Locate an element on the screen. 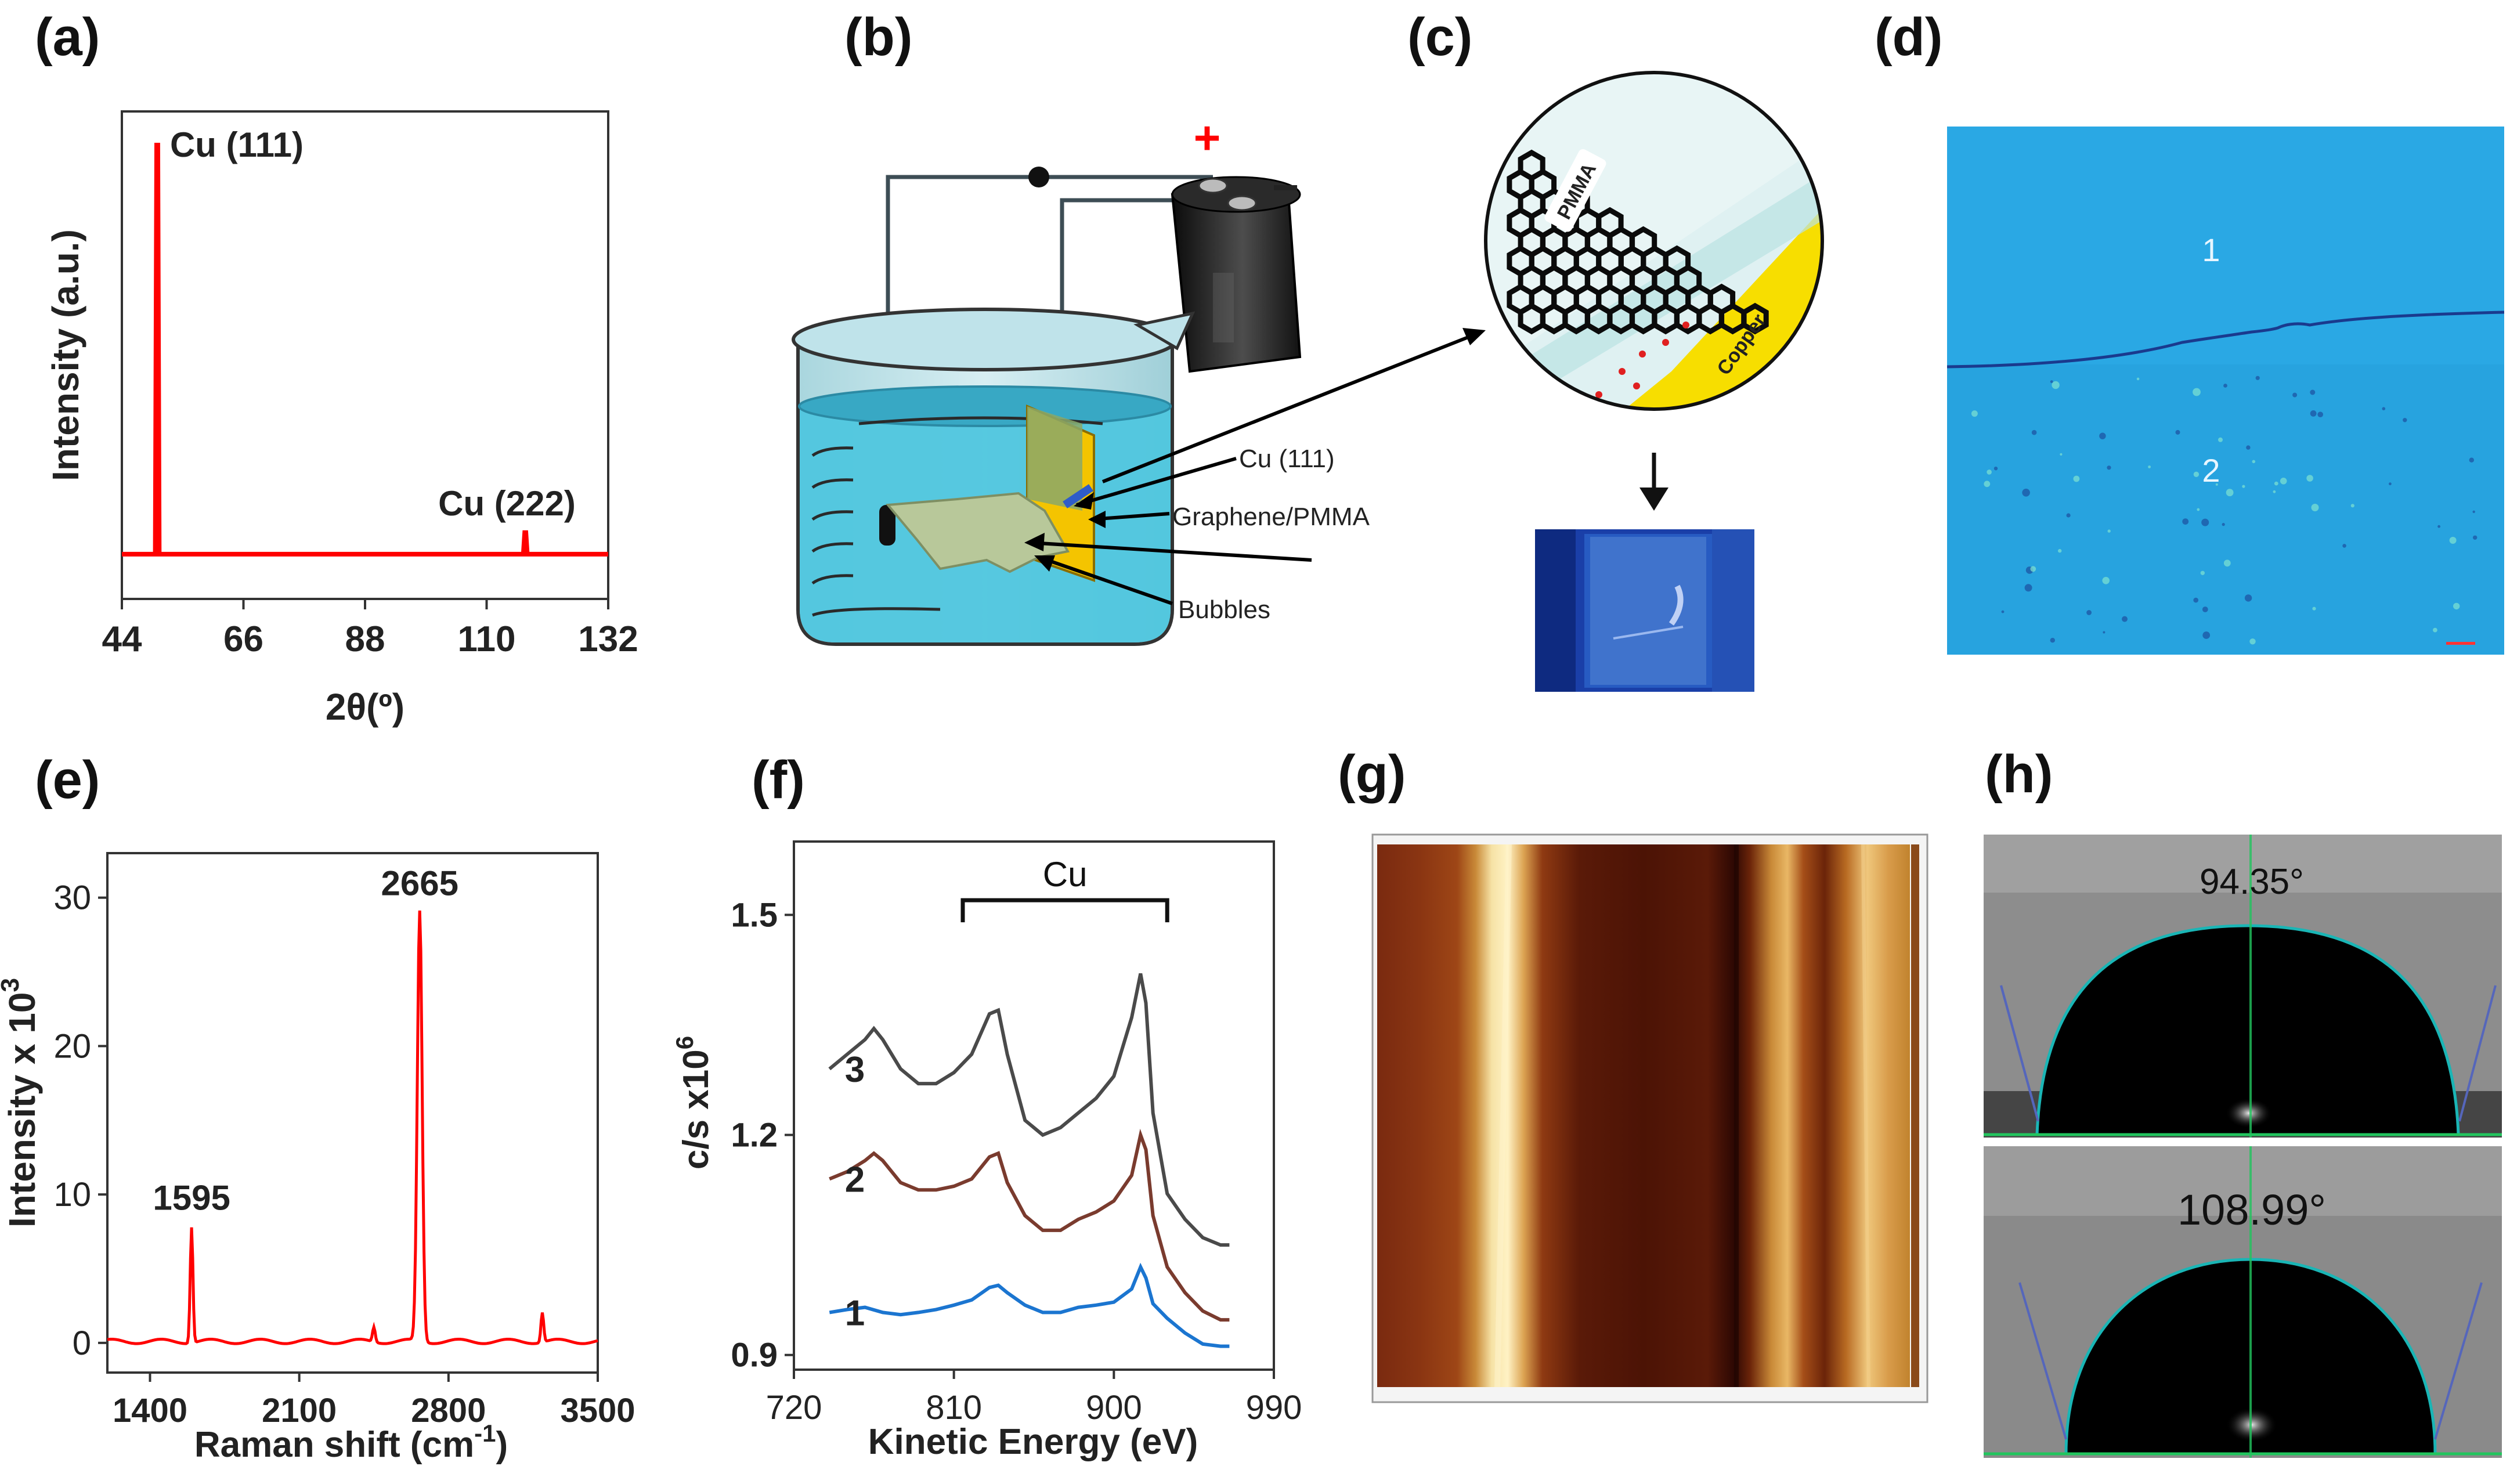 The height and width of the screenshot is (1484, 2510). interface-zoom-schematic: PMMA Copper is located at coordinates (1654, 381).